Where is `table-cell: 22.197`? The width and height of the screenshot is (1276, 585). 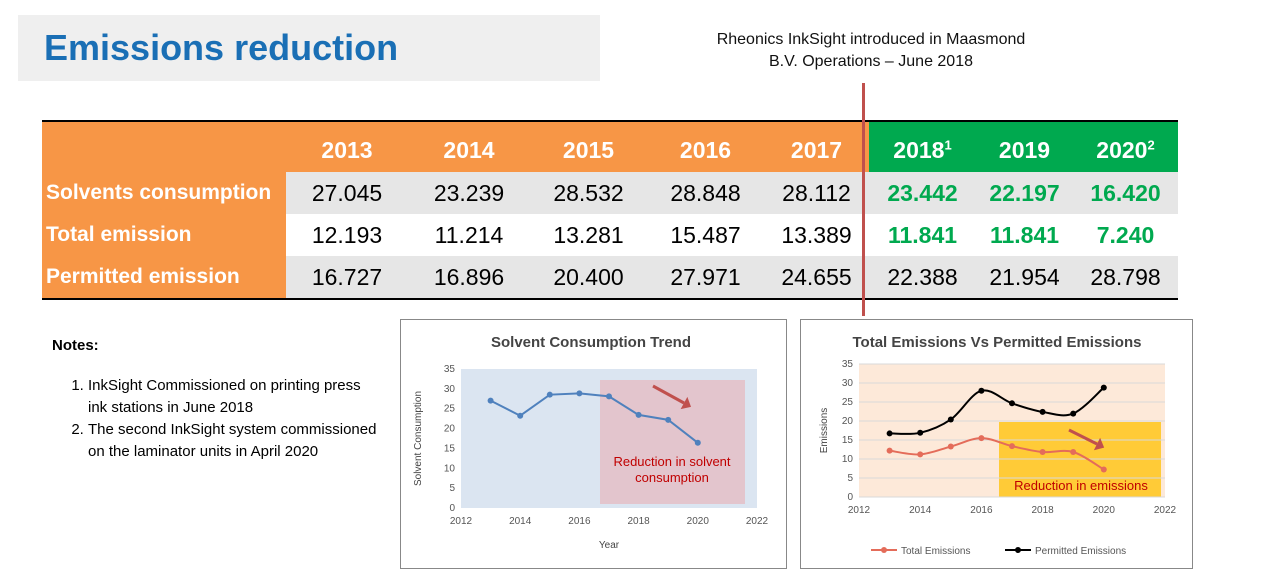
table-cell: 22.197 is located at coordinates (1024, 193).